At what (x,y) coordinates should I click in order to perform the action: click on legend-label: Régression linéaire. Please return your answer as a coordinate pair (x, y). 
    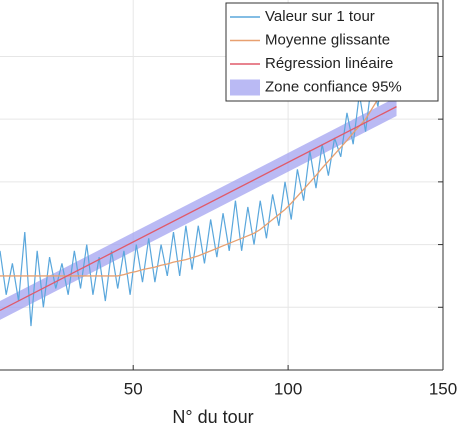
    Looking at the image, I should click on (329, 63).